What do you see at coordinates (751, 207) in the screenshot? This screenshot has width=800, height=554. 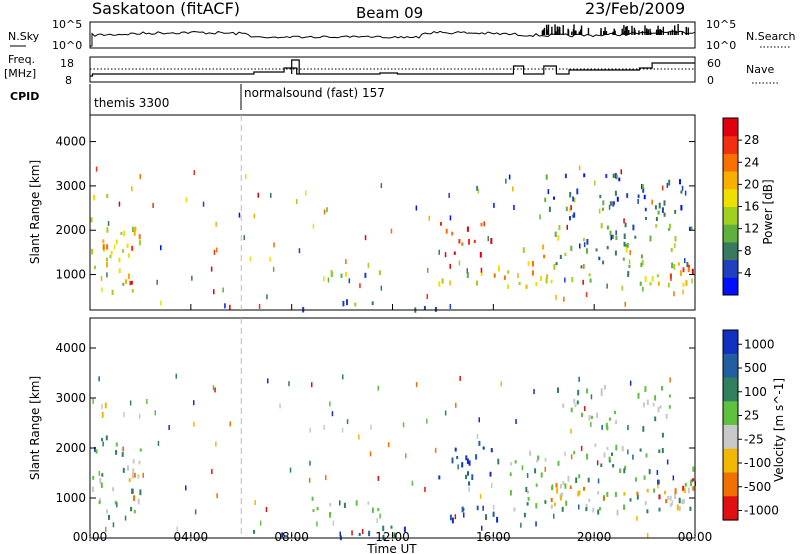 I see `colorbar-tick-label: 16` at bounding box center [751, 207].